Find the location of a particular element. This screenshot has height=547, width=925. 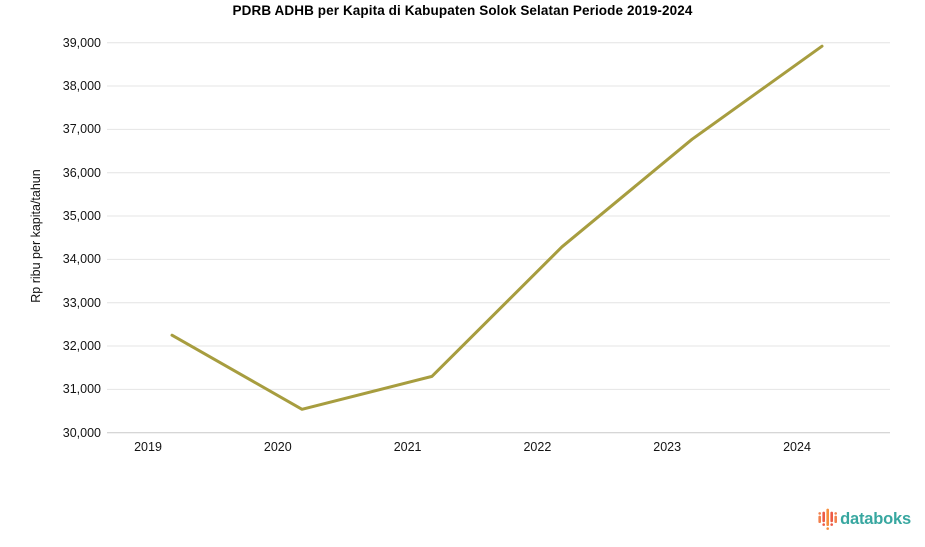

x-tick-label: 2024 is located at coordinates (797, 447).